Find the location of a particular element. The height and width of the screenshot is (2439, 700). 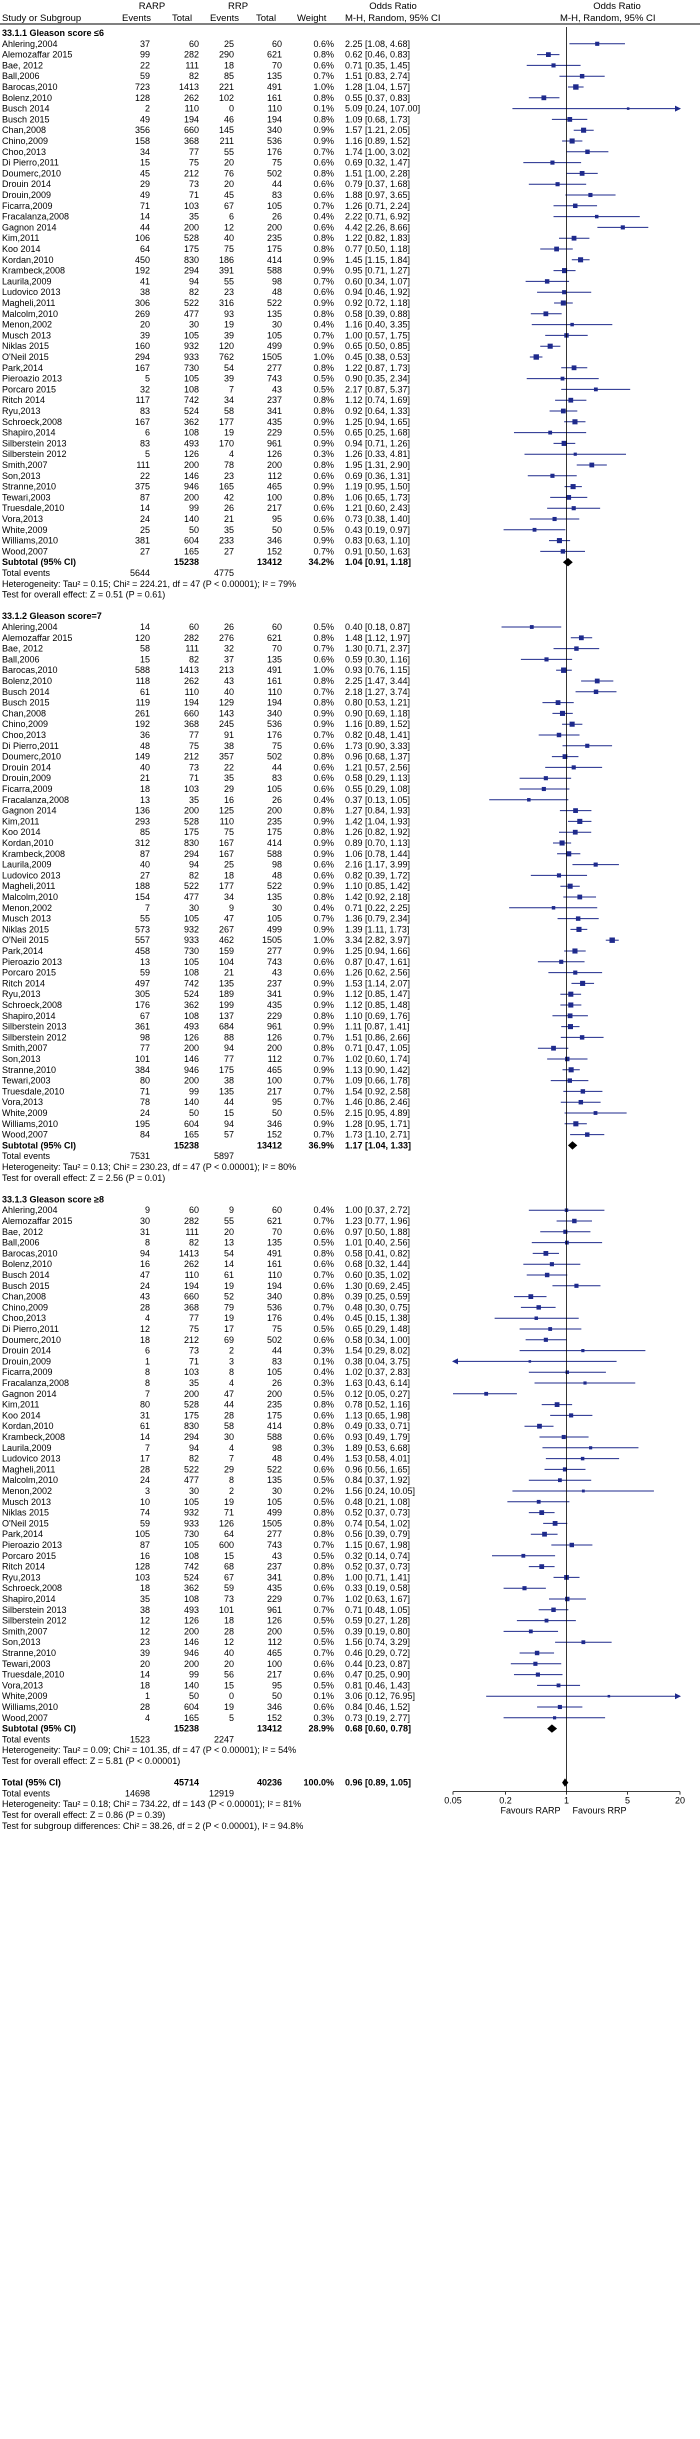

total-rrp: 152 is located at coordinates (274, 551).